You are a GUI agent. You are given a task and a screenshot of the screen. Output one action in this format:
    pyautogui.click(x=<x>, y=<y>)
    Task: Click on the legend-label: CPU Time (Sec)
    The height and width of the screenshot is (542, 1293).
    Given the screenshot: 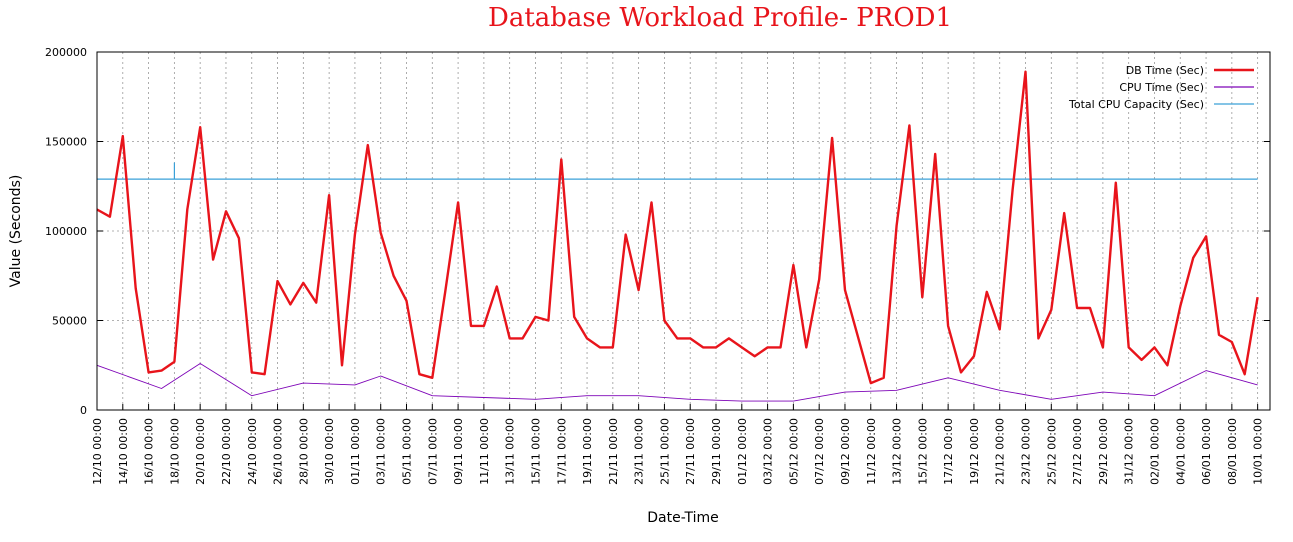 What is the action you would take?
    pyautogui.click(x=1161, y=87)
    